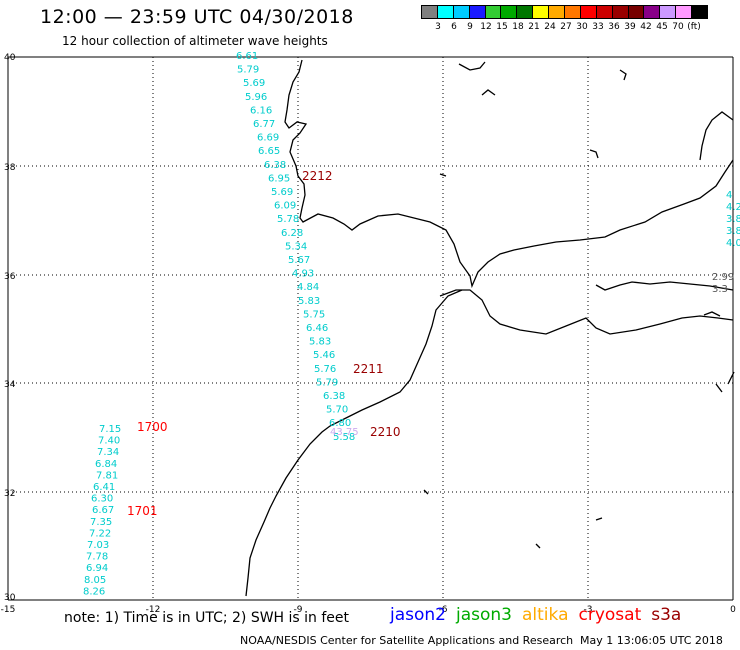 This screenshot has height=650, width=740. Describe the element at coordinates (264, 124) in the screenshot. I see `wave-height-value: 6.77` at that location.